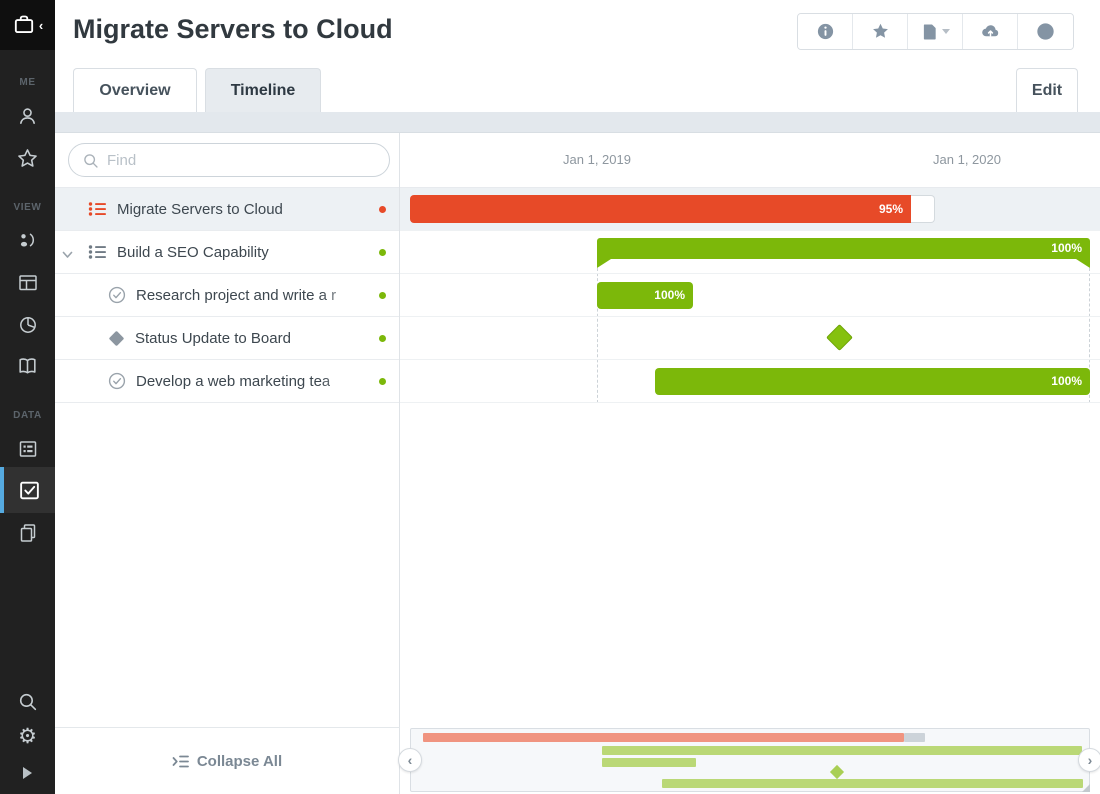 The image size is (1100, 794). I want to click on gantt-bar-summary: 100%, so click(843, 253).